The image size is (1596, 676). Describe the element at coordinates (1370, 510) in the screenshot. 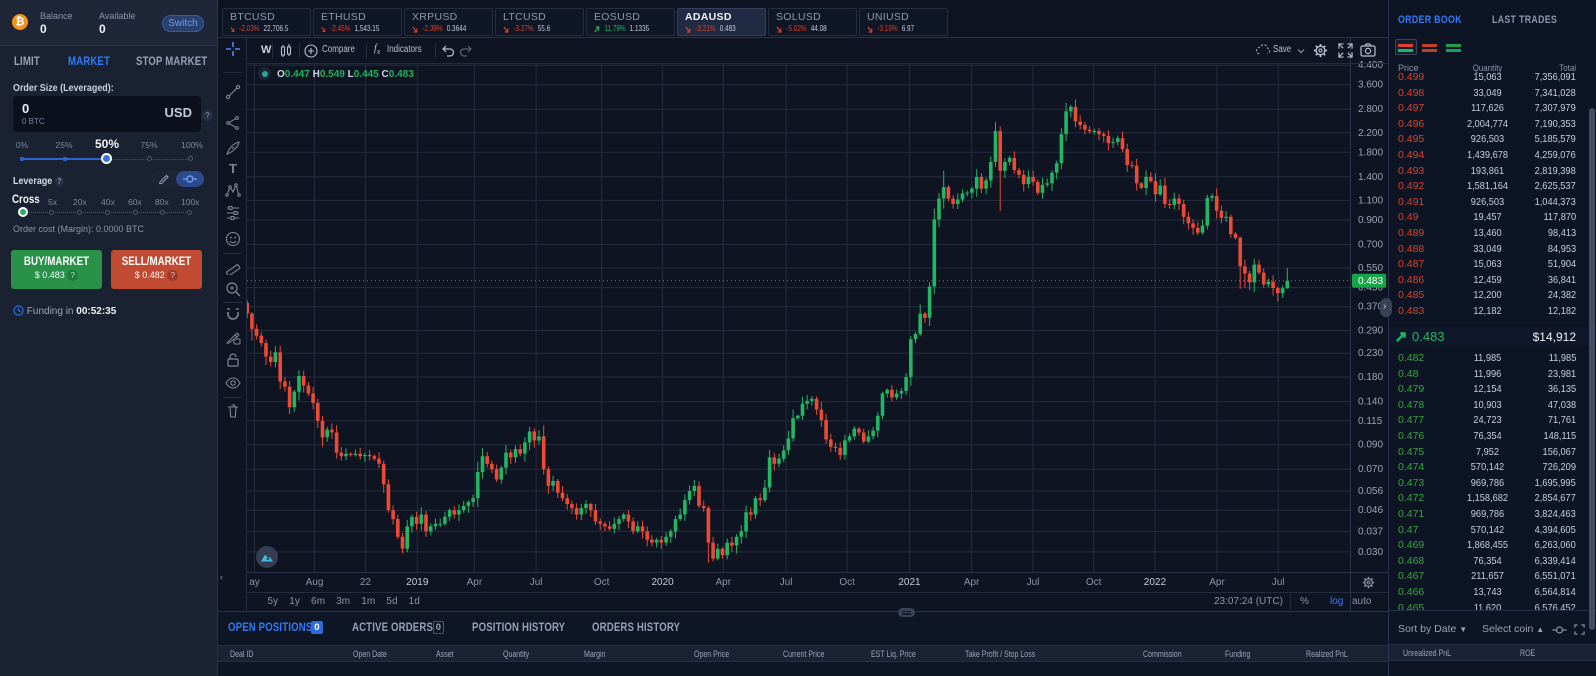

I see `svg-text: 0.046` at that location.